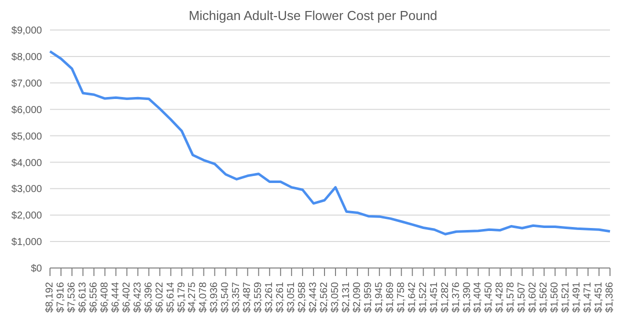 Image resolution: width=626 pixels, height=330 pixels. I want to click on x-tick-label: $4,078, so click(204, 297).